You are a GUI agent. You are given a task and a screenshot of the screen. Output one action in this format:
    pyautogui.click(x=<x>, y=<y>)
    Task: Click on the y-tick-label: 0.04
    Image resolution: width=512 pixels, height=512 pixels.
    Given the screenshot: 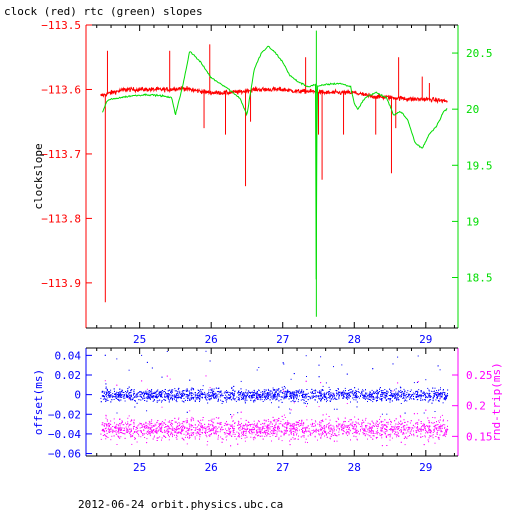 What is the action you would take?
    pyautogui.click(x=68, y=355)
    